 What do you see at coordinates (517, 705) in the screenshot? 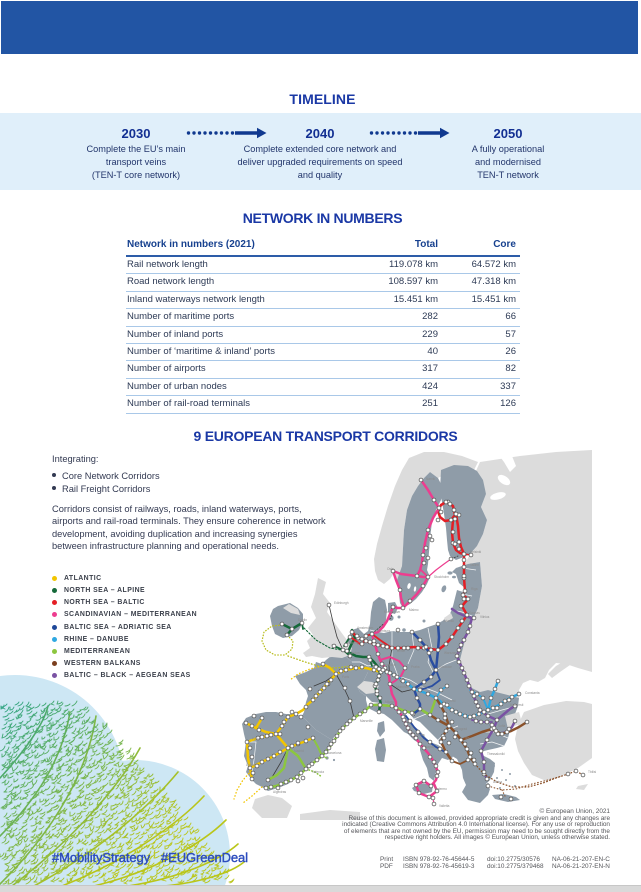
I see `svg-text: Bucuresti` at bounding box center [517, 705].